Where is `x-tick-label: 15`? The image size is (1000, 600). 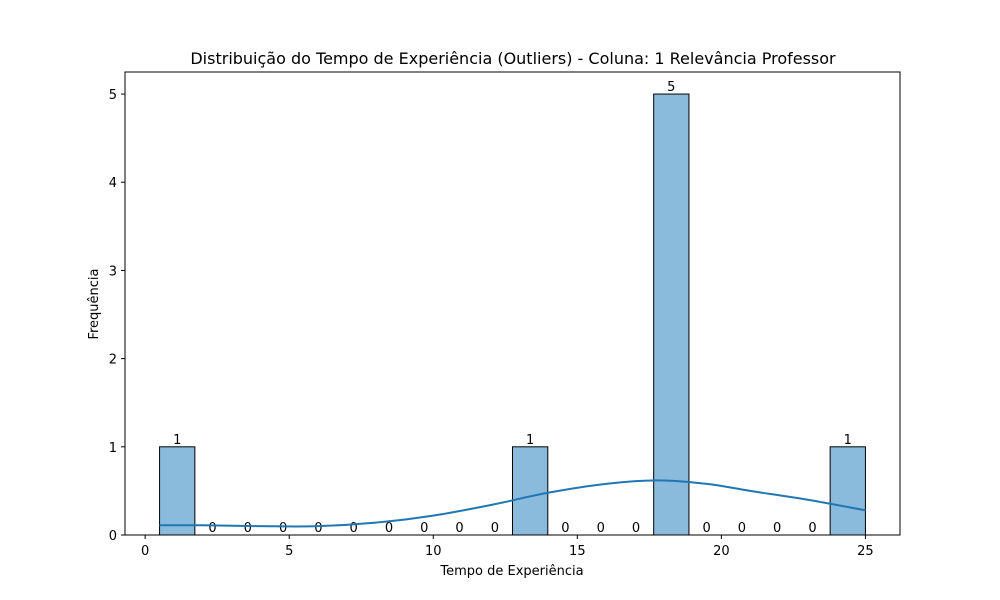
x-tick-label: 15 is located at coordinates (577, 551).